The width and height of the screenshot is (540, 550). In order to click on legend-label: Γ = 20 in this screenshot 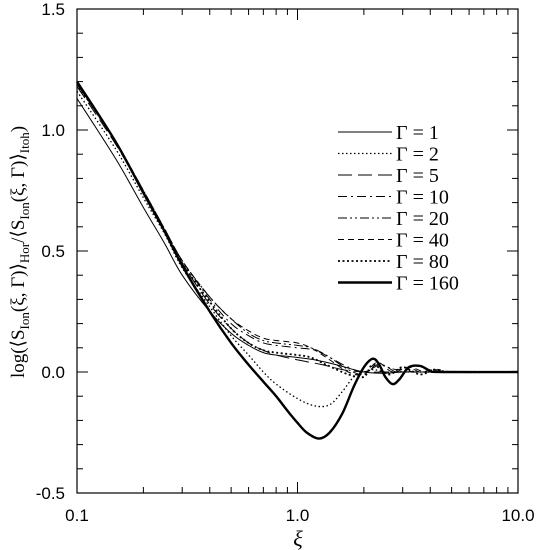, I will do `click(422, 219)`.